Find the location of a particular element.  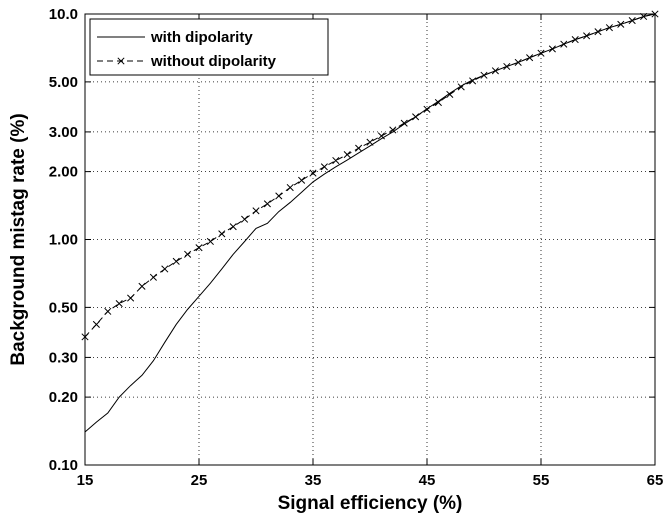

y-tick-label: 0.20 is located at coordinates (63, 397).